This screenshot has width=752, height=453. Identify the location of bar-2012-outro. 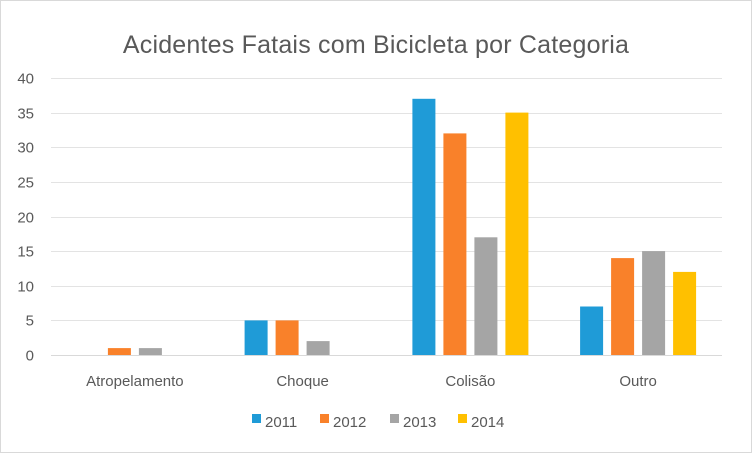
(623, 306).